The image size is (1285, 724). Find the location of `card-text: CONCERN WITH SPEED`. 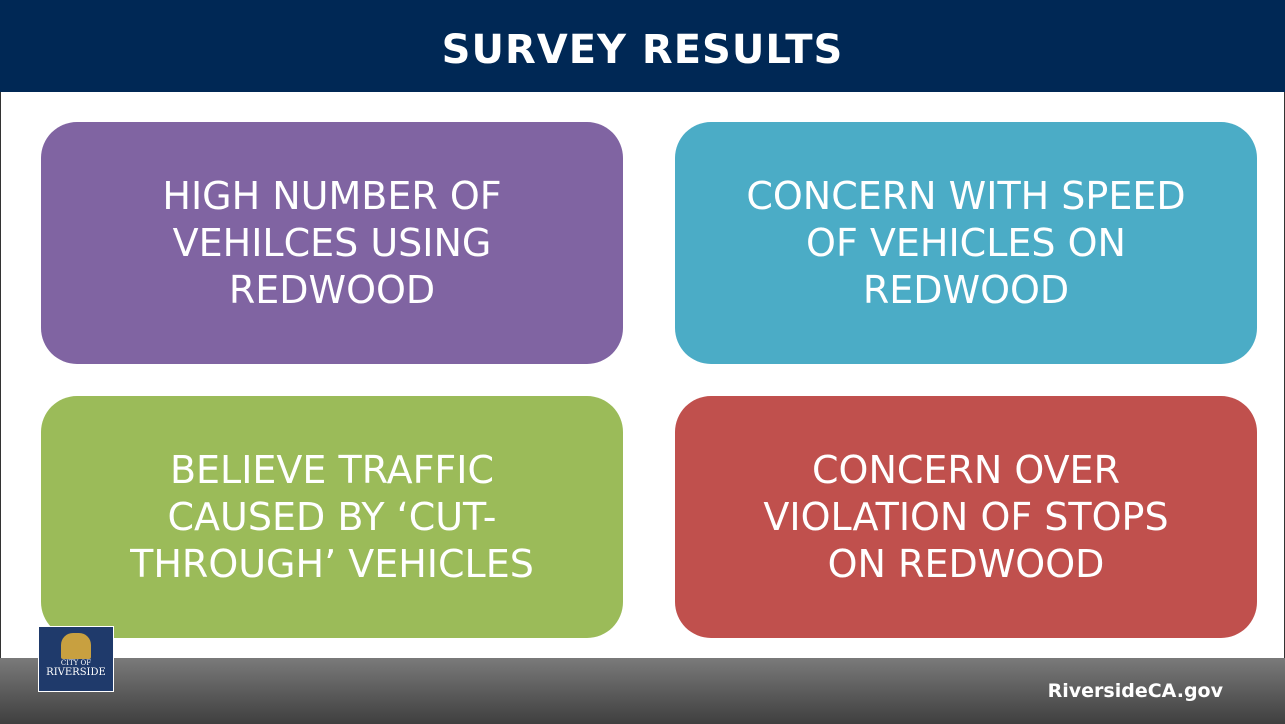

card-text: CONCERN WITH SPEED is located at coordinates (966, 195).